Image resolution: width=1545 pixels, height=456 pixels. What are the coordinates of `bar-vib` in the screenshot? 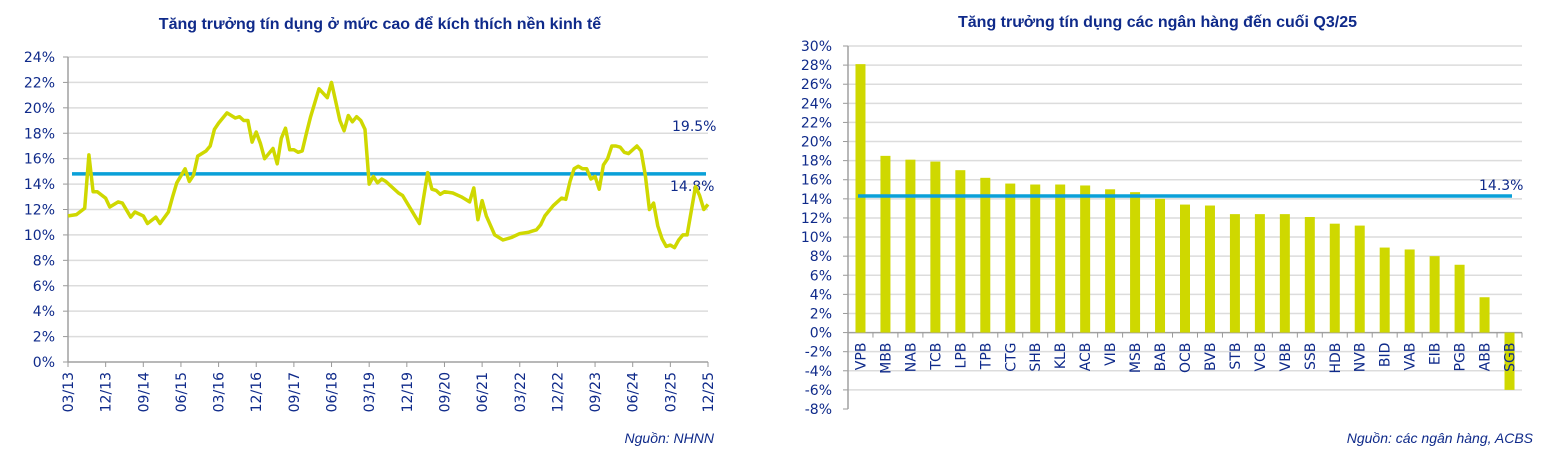 It's located at (1110, 261).